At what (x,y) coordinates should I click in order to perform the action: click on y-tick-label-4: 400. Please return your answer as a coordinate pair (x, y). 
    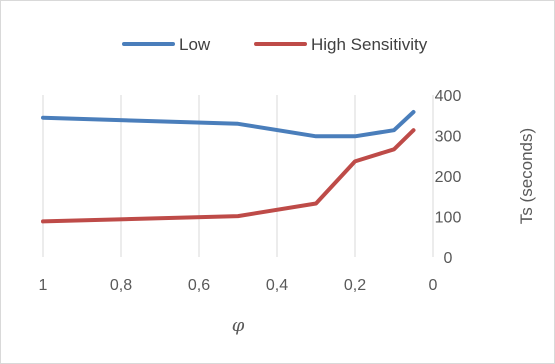
    Looking at the image, I should click on (448, 96).